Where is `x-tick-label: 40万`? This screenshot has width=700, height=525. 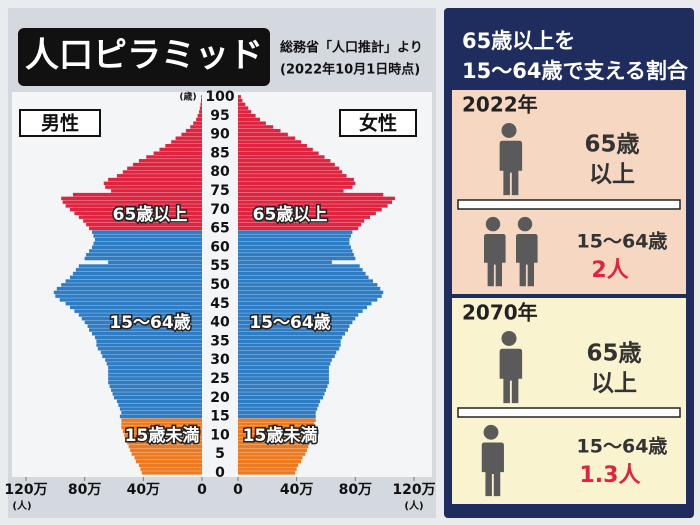
x-tick-label: 40万 is located at coordinates (143, 490).